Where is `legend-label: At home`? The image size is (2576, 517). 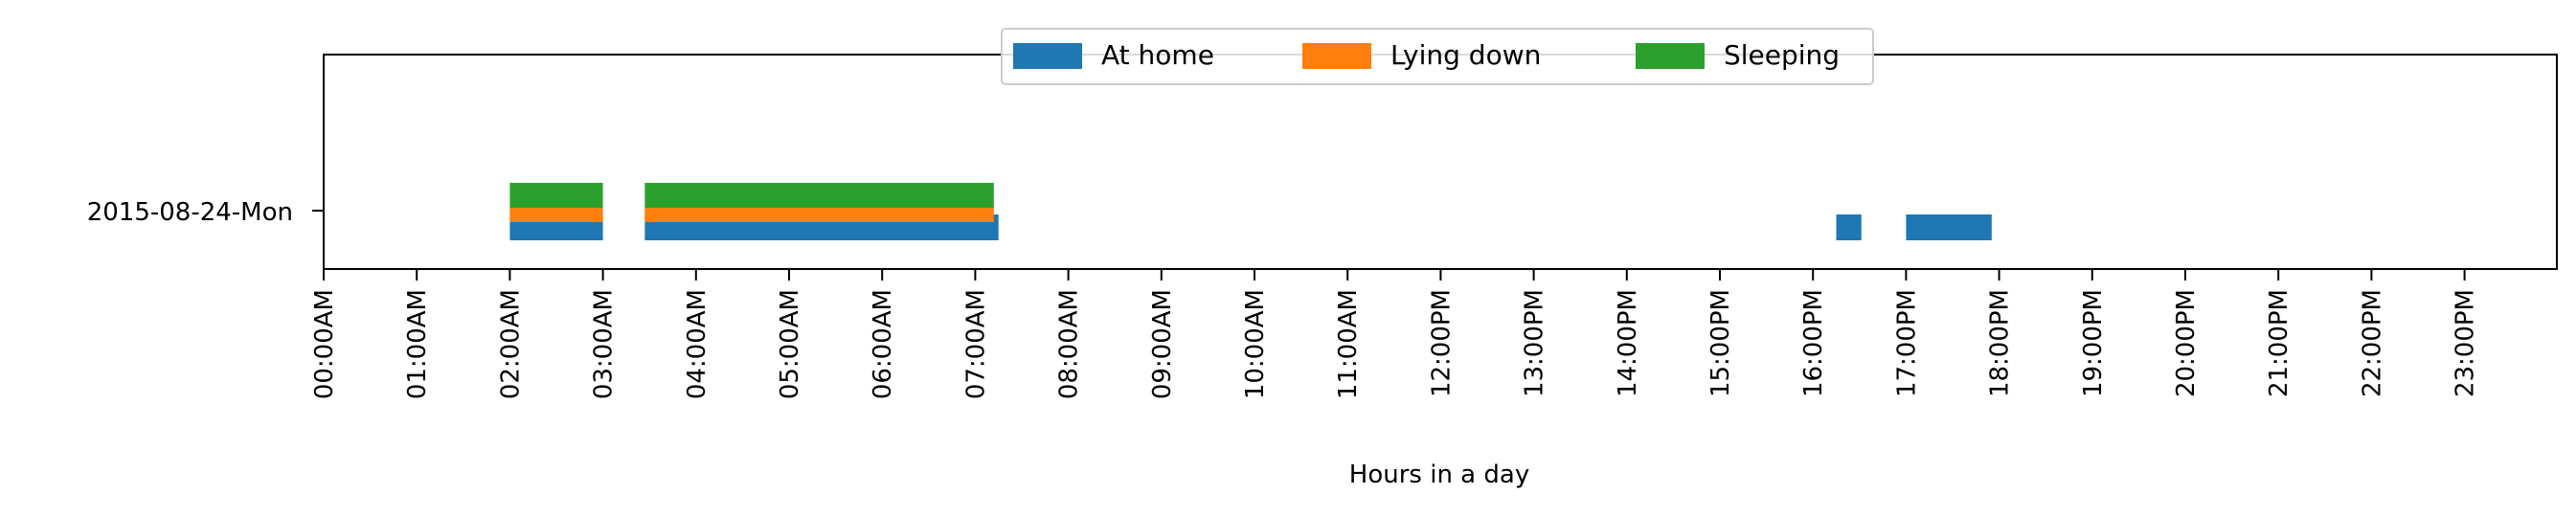 legend-label: At home is located at coordinates (1157, 55).